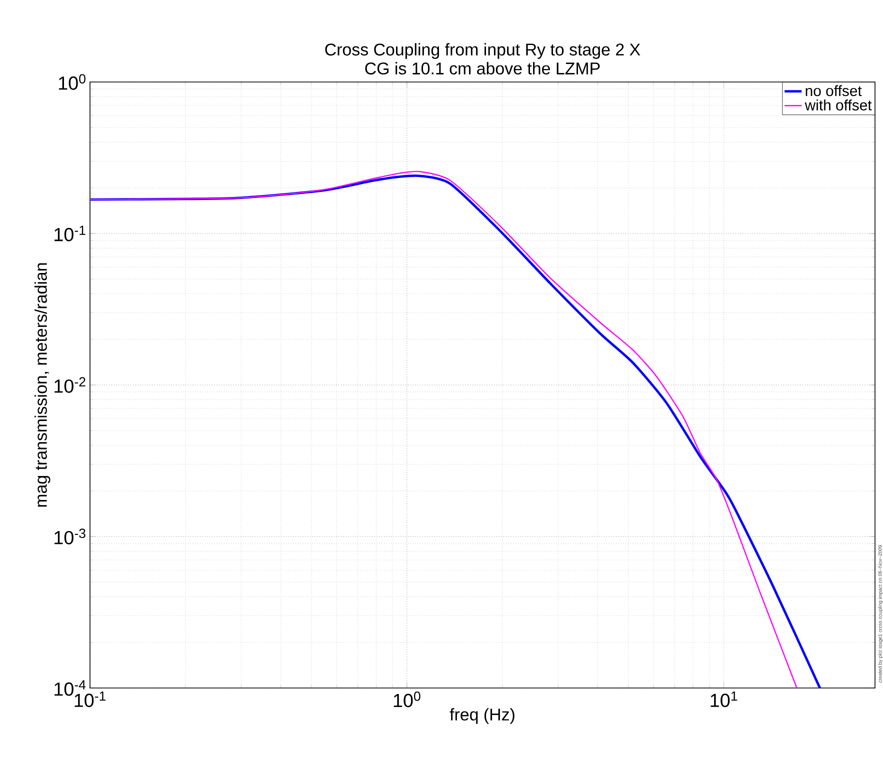  What do you see at coordinates (42, 385) in the screenshot?
I see `y-axis-title: mag transmission, meters/radian` at bounding box center [42, 385].